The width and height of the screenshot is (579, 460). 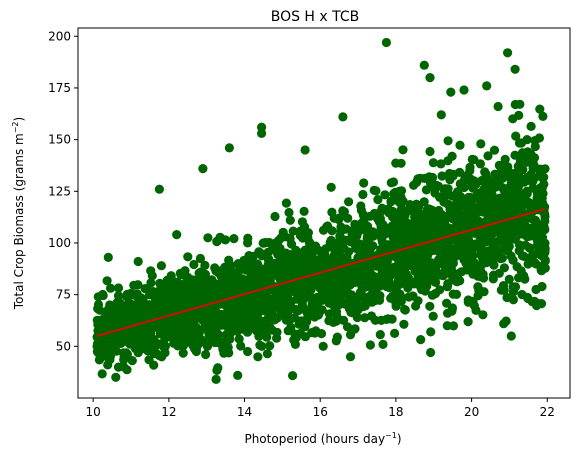 What do you see at coordinates (395, 412) in the screenshot?
I see `x-tick-label: 18` at bounding box center [395, 412].